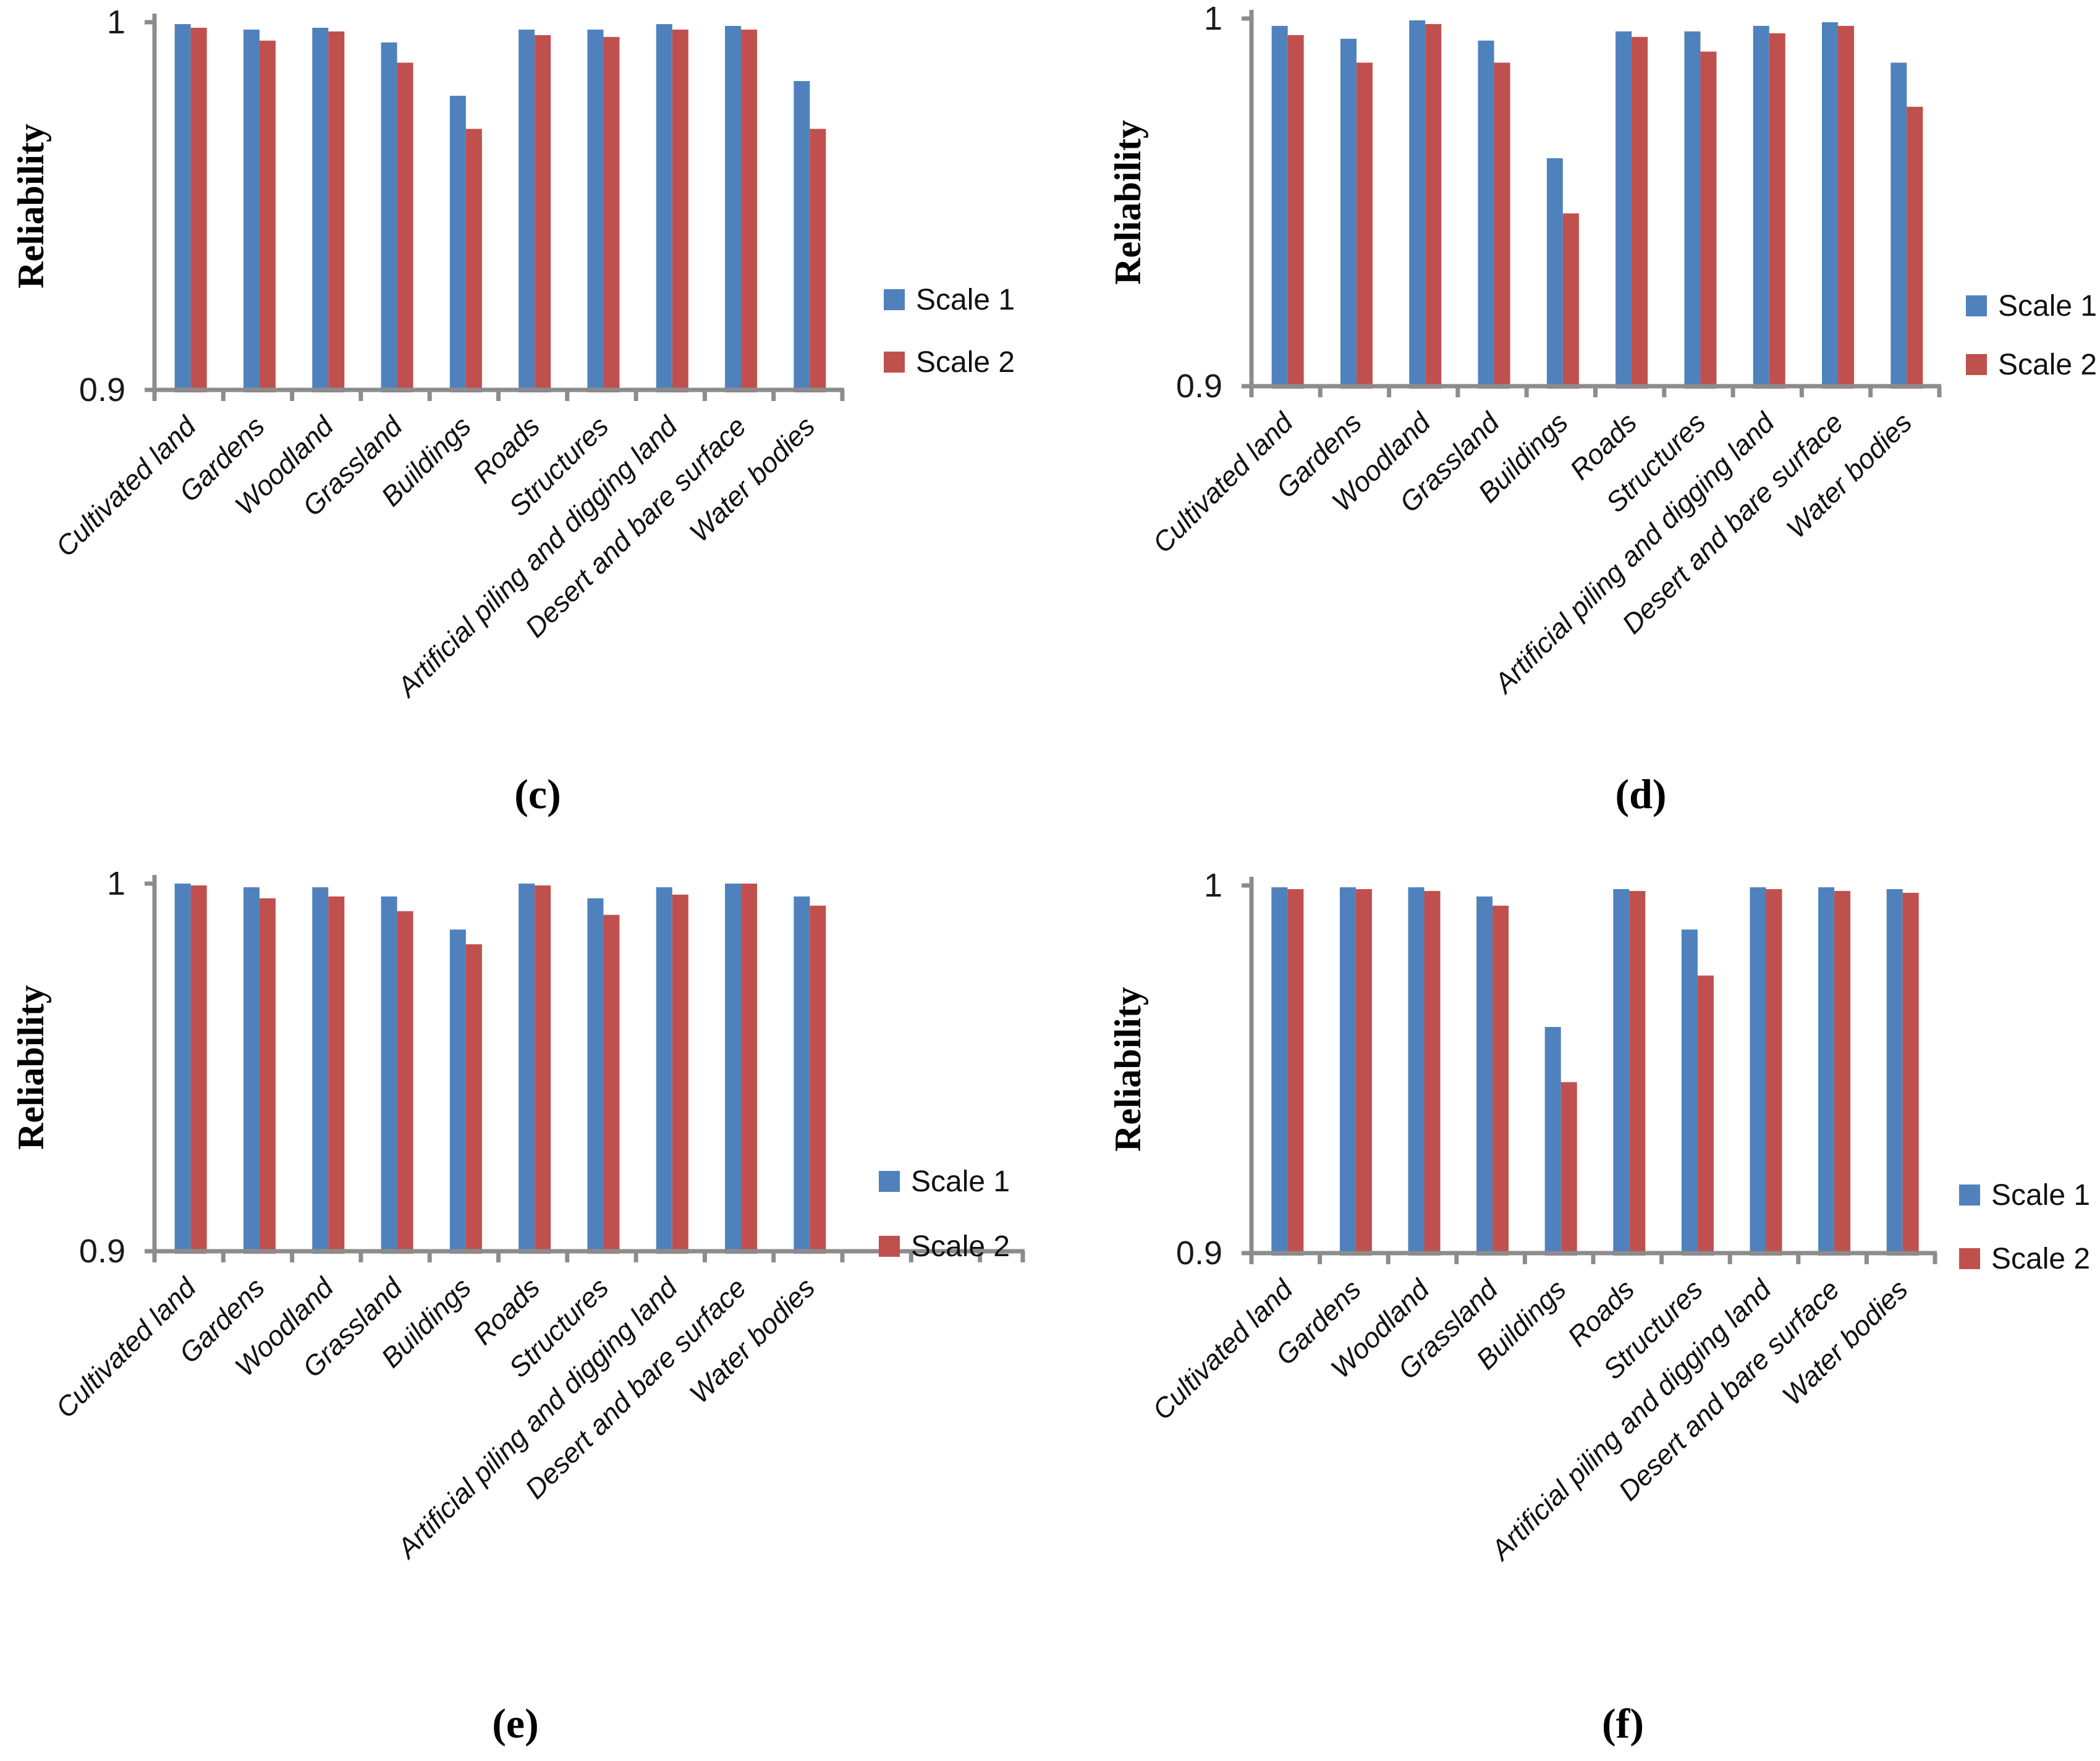  I want to click on panel-caption: (c), so click(537, 794).